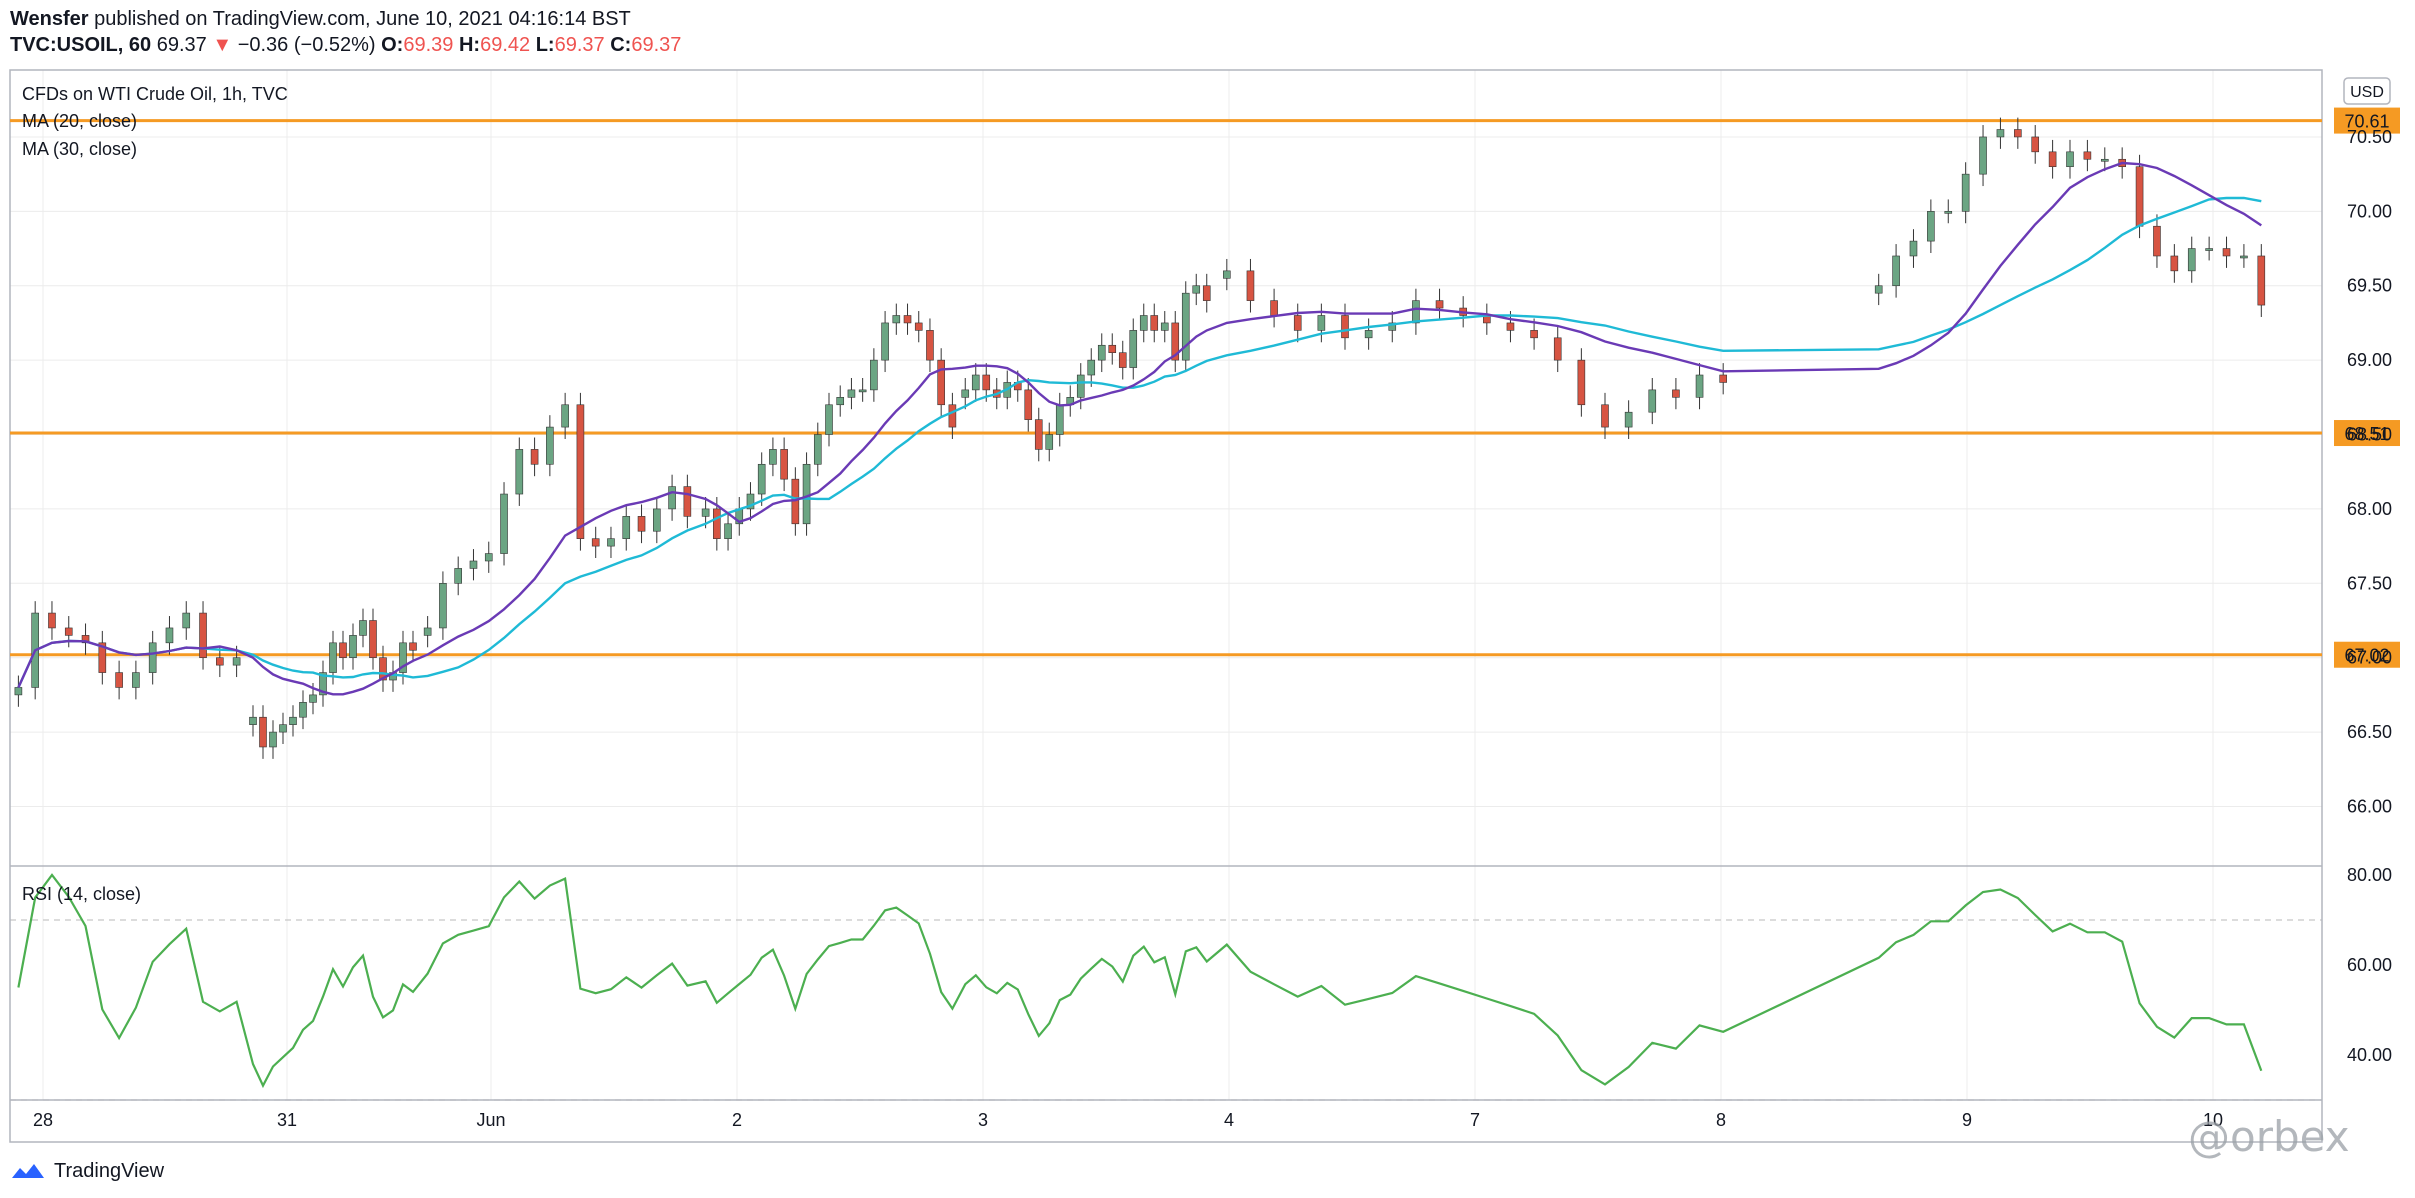  Describe the element at coordinates (43, 1120) in the screenshot. I see `time-tick-label: 28` at that location.